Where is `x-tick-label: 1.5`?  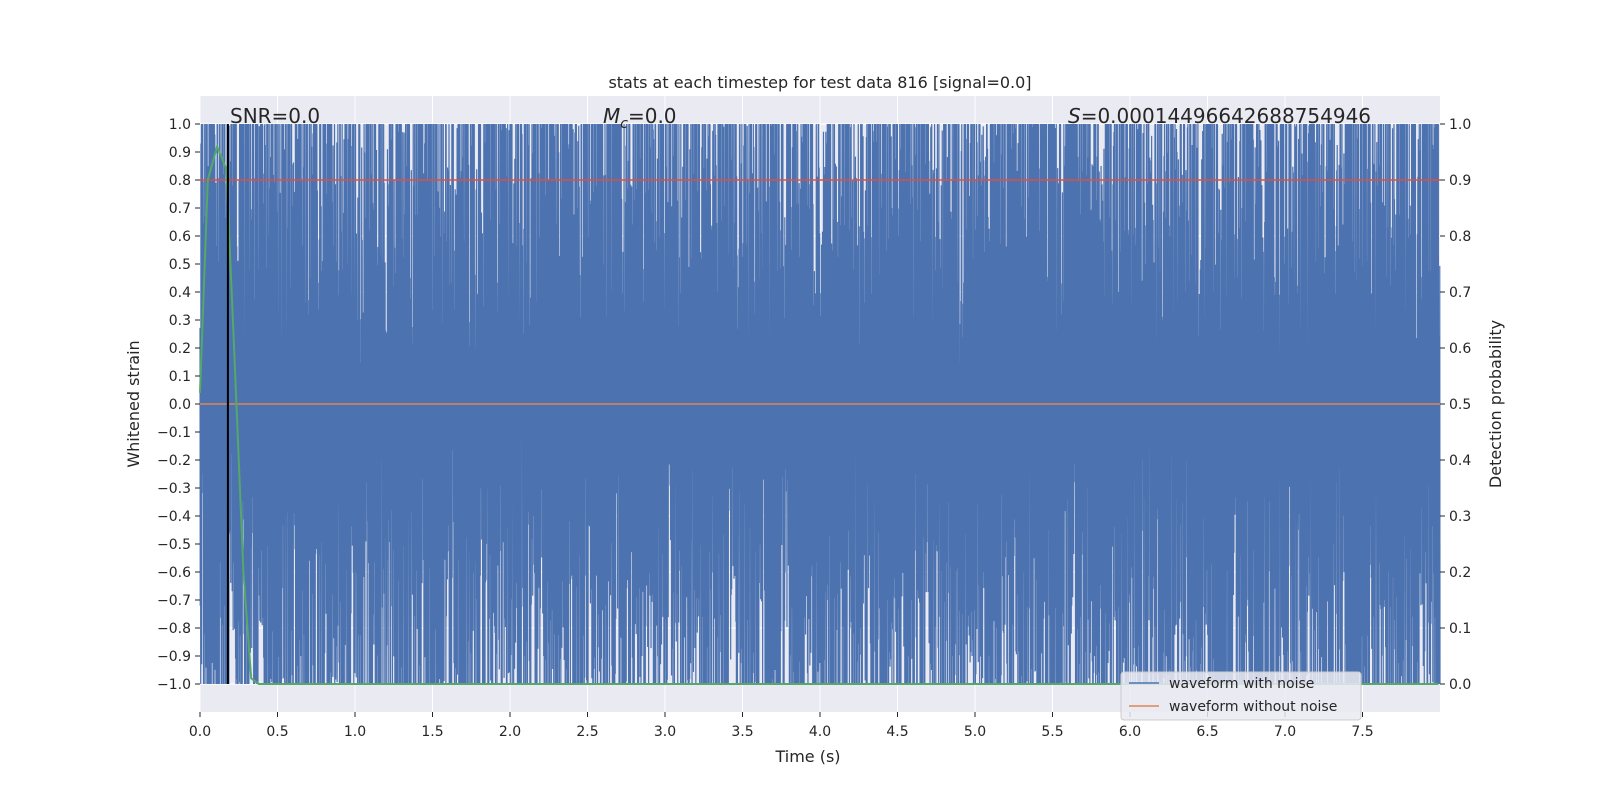
x-tick-label: 1.5 is located at coordinates (432, 732).